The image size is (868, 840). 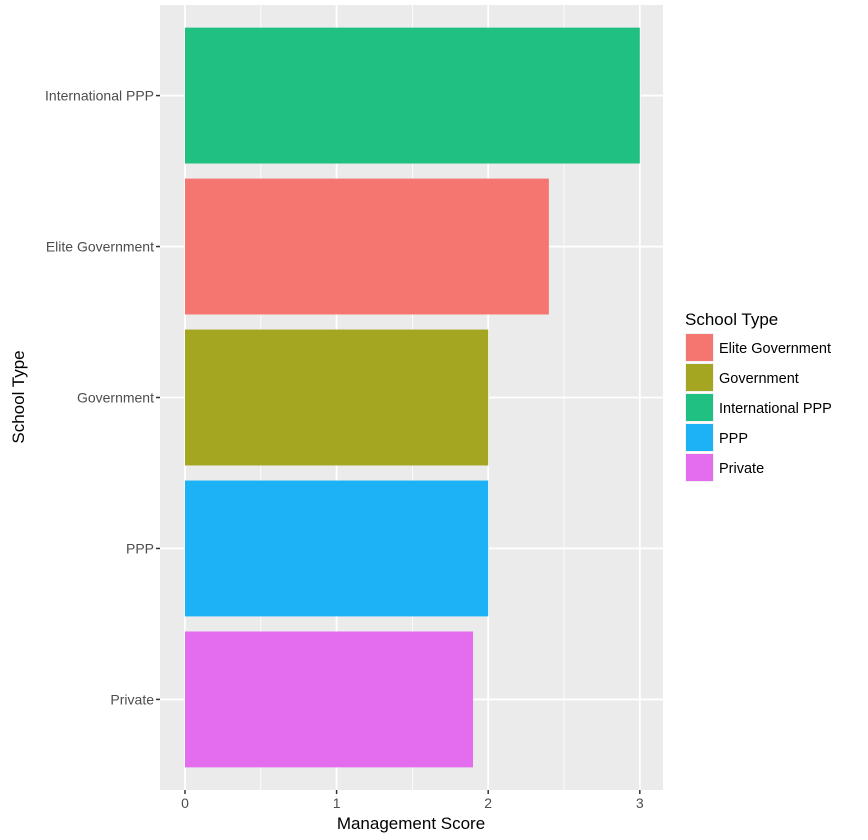 What do you see at coordinates (731, 319) in the screenshot?
I see `legend-title: School Type` at bounding box center [731, 319].